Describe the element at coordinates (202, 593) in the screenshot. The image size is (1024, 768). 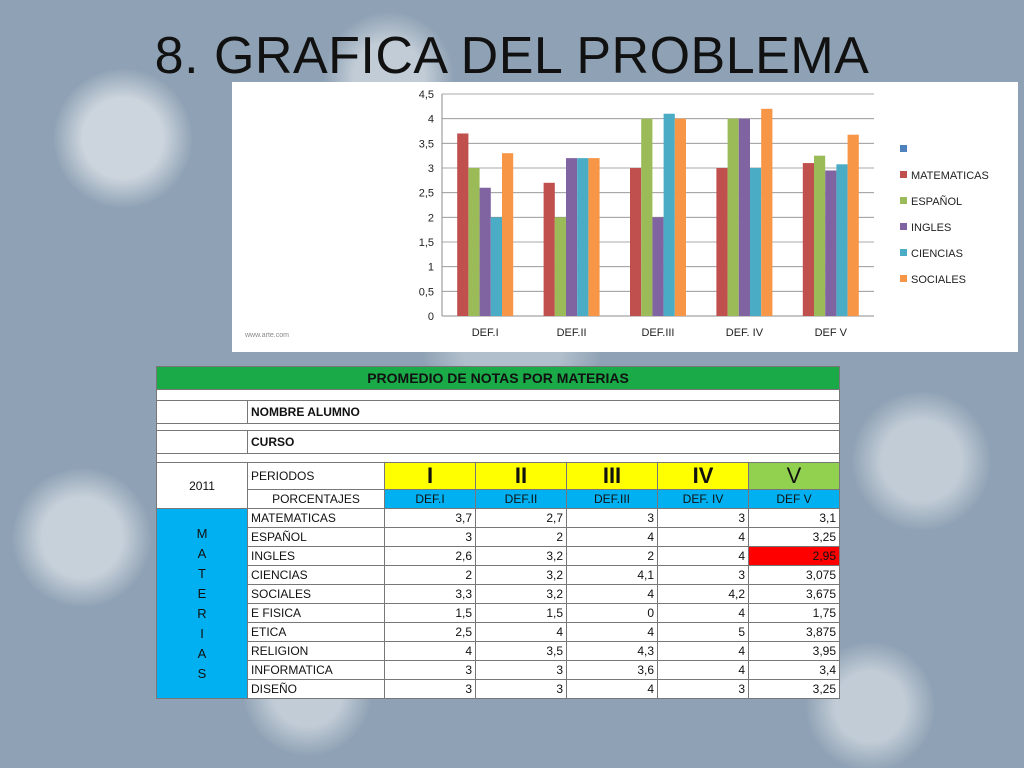
I see `side-letter: E` at that location.